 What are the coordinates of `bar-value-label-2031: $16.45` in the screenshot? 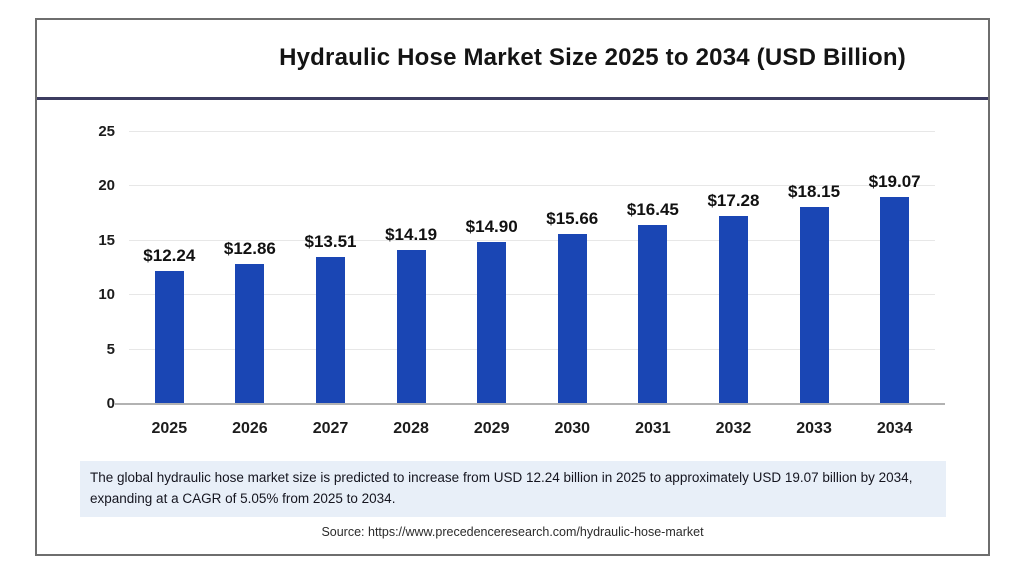 It's located at (652, 210).